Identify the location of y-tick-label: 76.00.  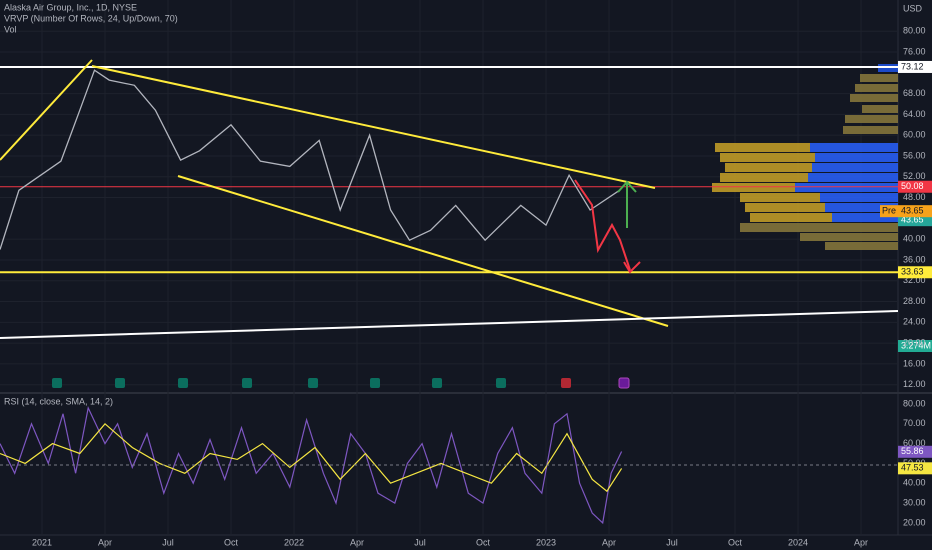
(914, 51).